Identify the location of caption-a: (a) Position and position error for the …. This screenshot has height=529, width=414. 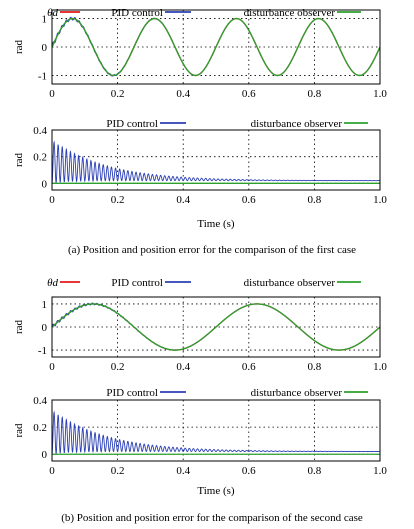
(212, 250).